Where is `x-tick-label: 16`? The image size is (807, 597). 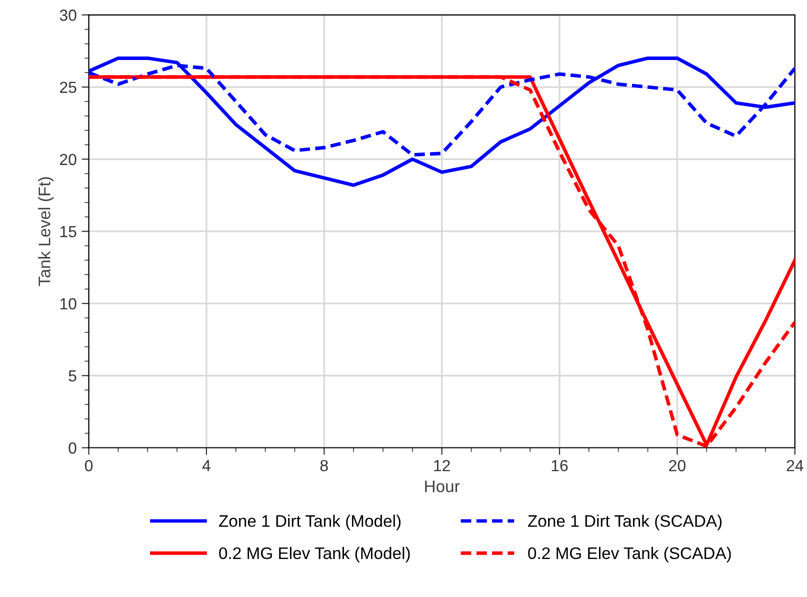 x-tick-label: 16 is located at coordinates (560, 466).